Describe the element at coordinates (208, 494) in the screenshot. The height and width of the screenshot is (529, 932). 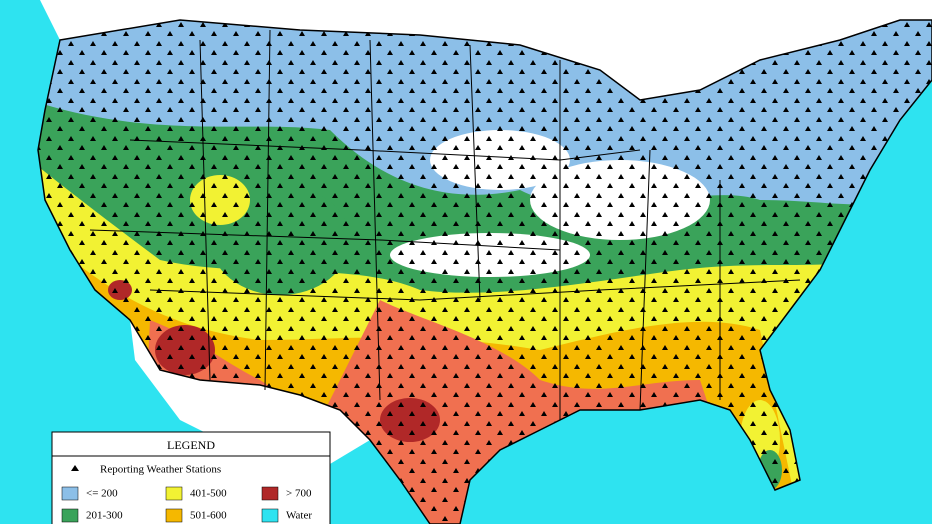
I see `legend-label: 401-500` at that location.